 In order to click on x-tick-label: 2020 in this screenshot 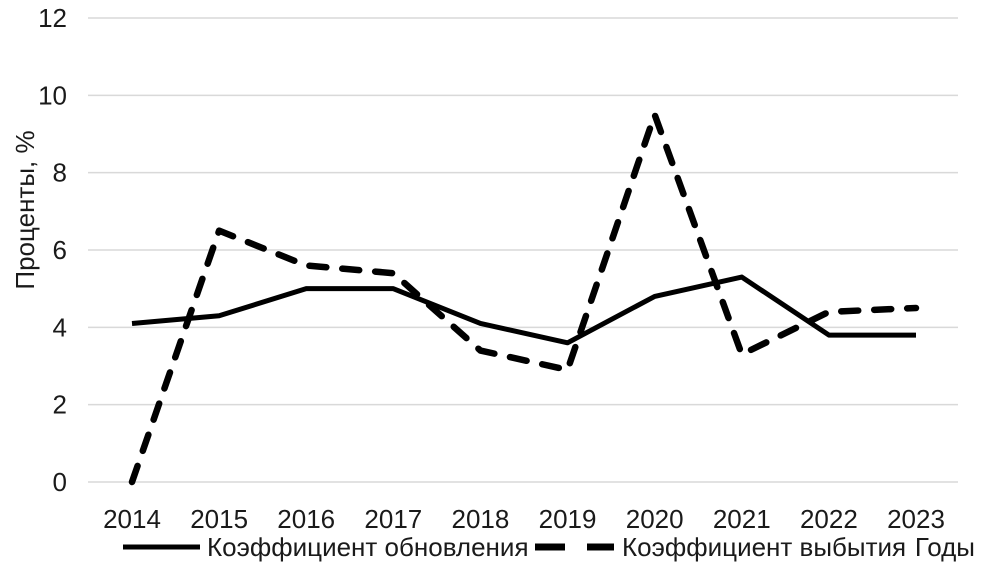, I will do `click(655, 519)`.